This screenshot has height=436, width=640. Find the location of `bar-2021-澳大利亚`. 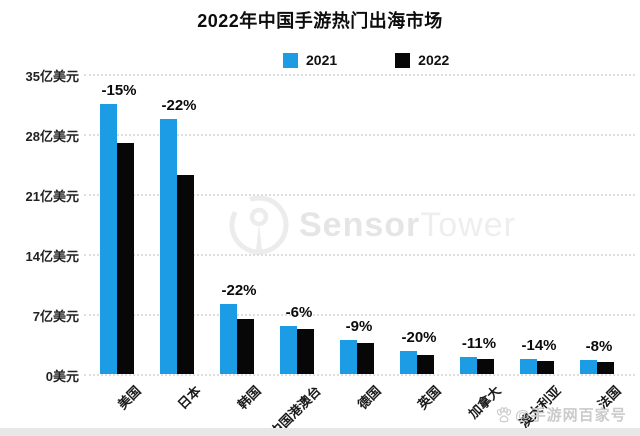

bar-2021-澳大利亚 is located at coordinates (528, 366).